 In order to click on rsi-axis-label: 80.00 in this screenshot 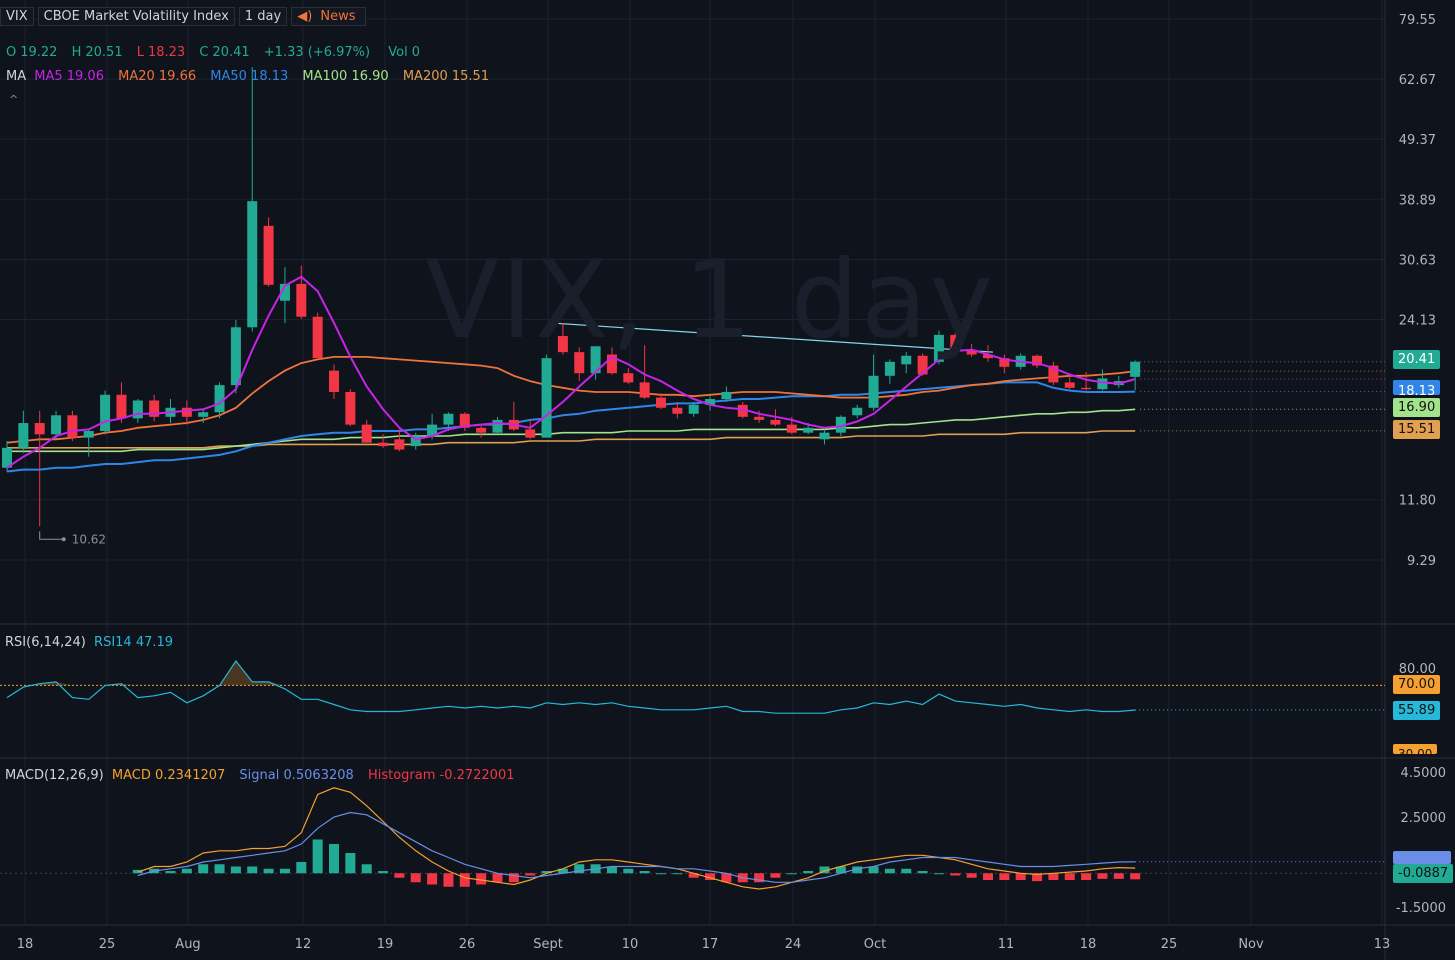, I will do `click(1417, 669)`.